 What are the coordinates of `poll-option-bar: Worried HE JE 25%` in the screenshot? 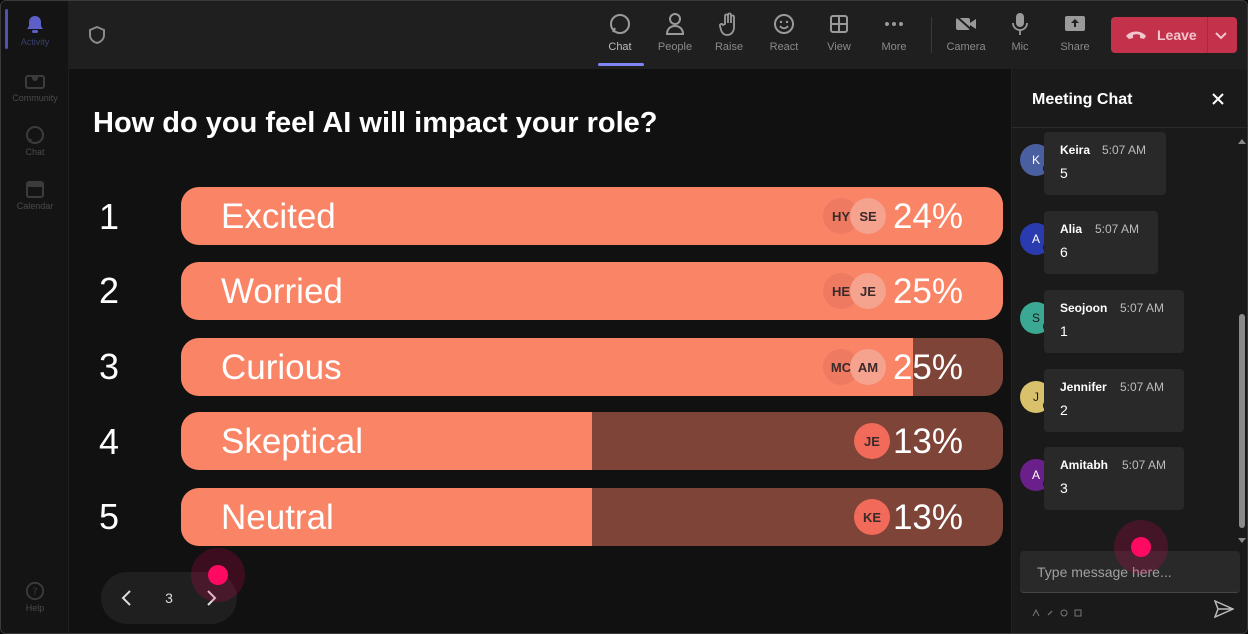 It's located at (592, 291).